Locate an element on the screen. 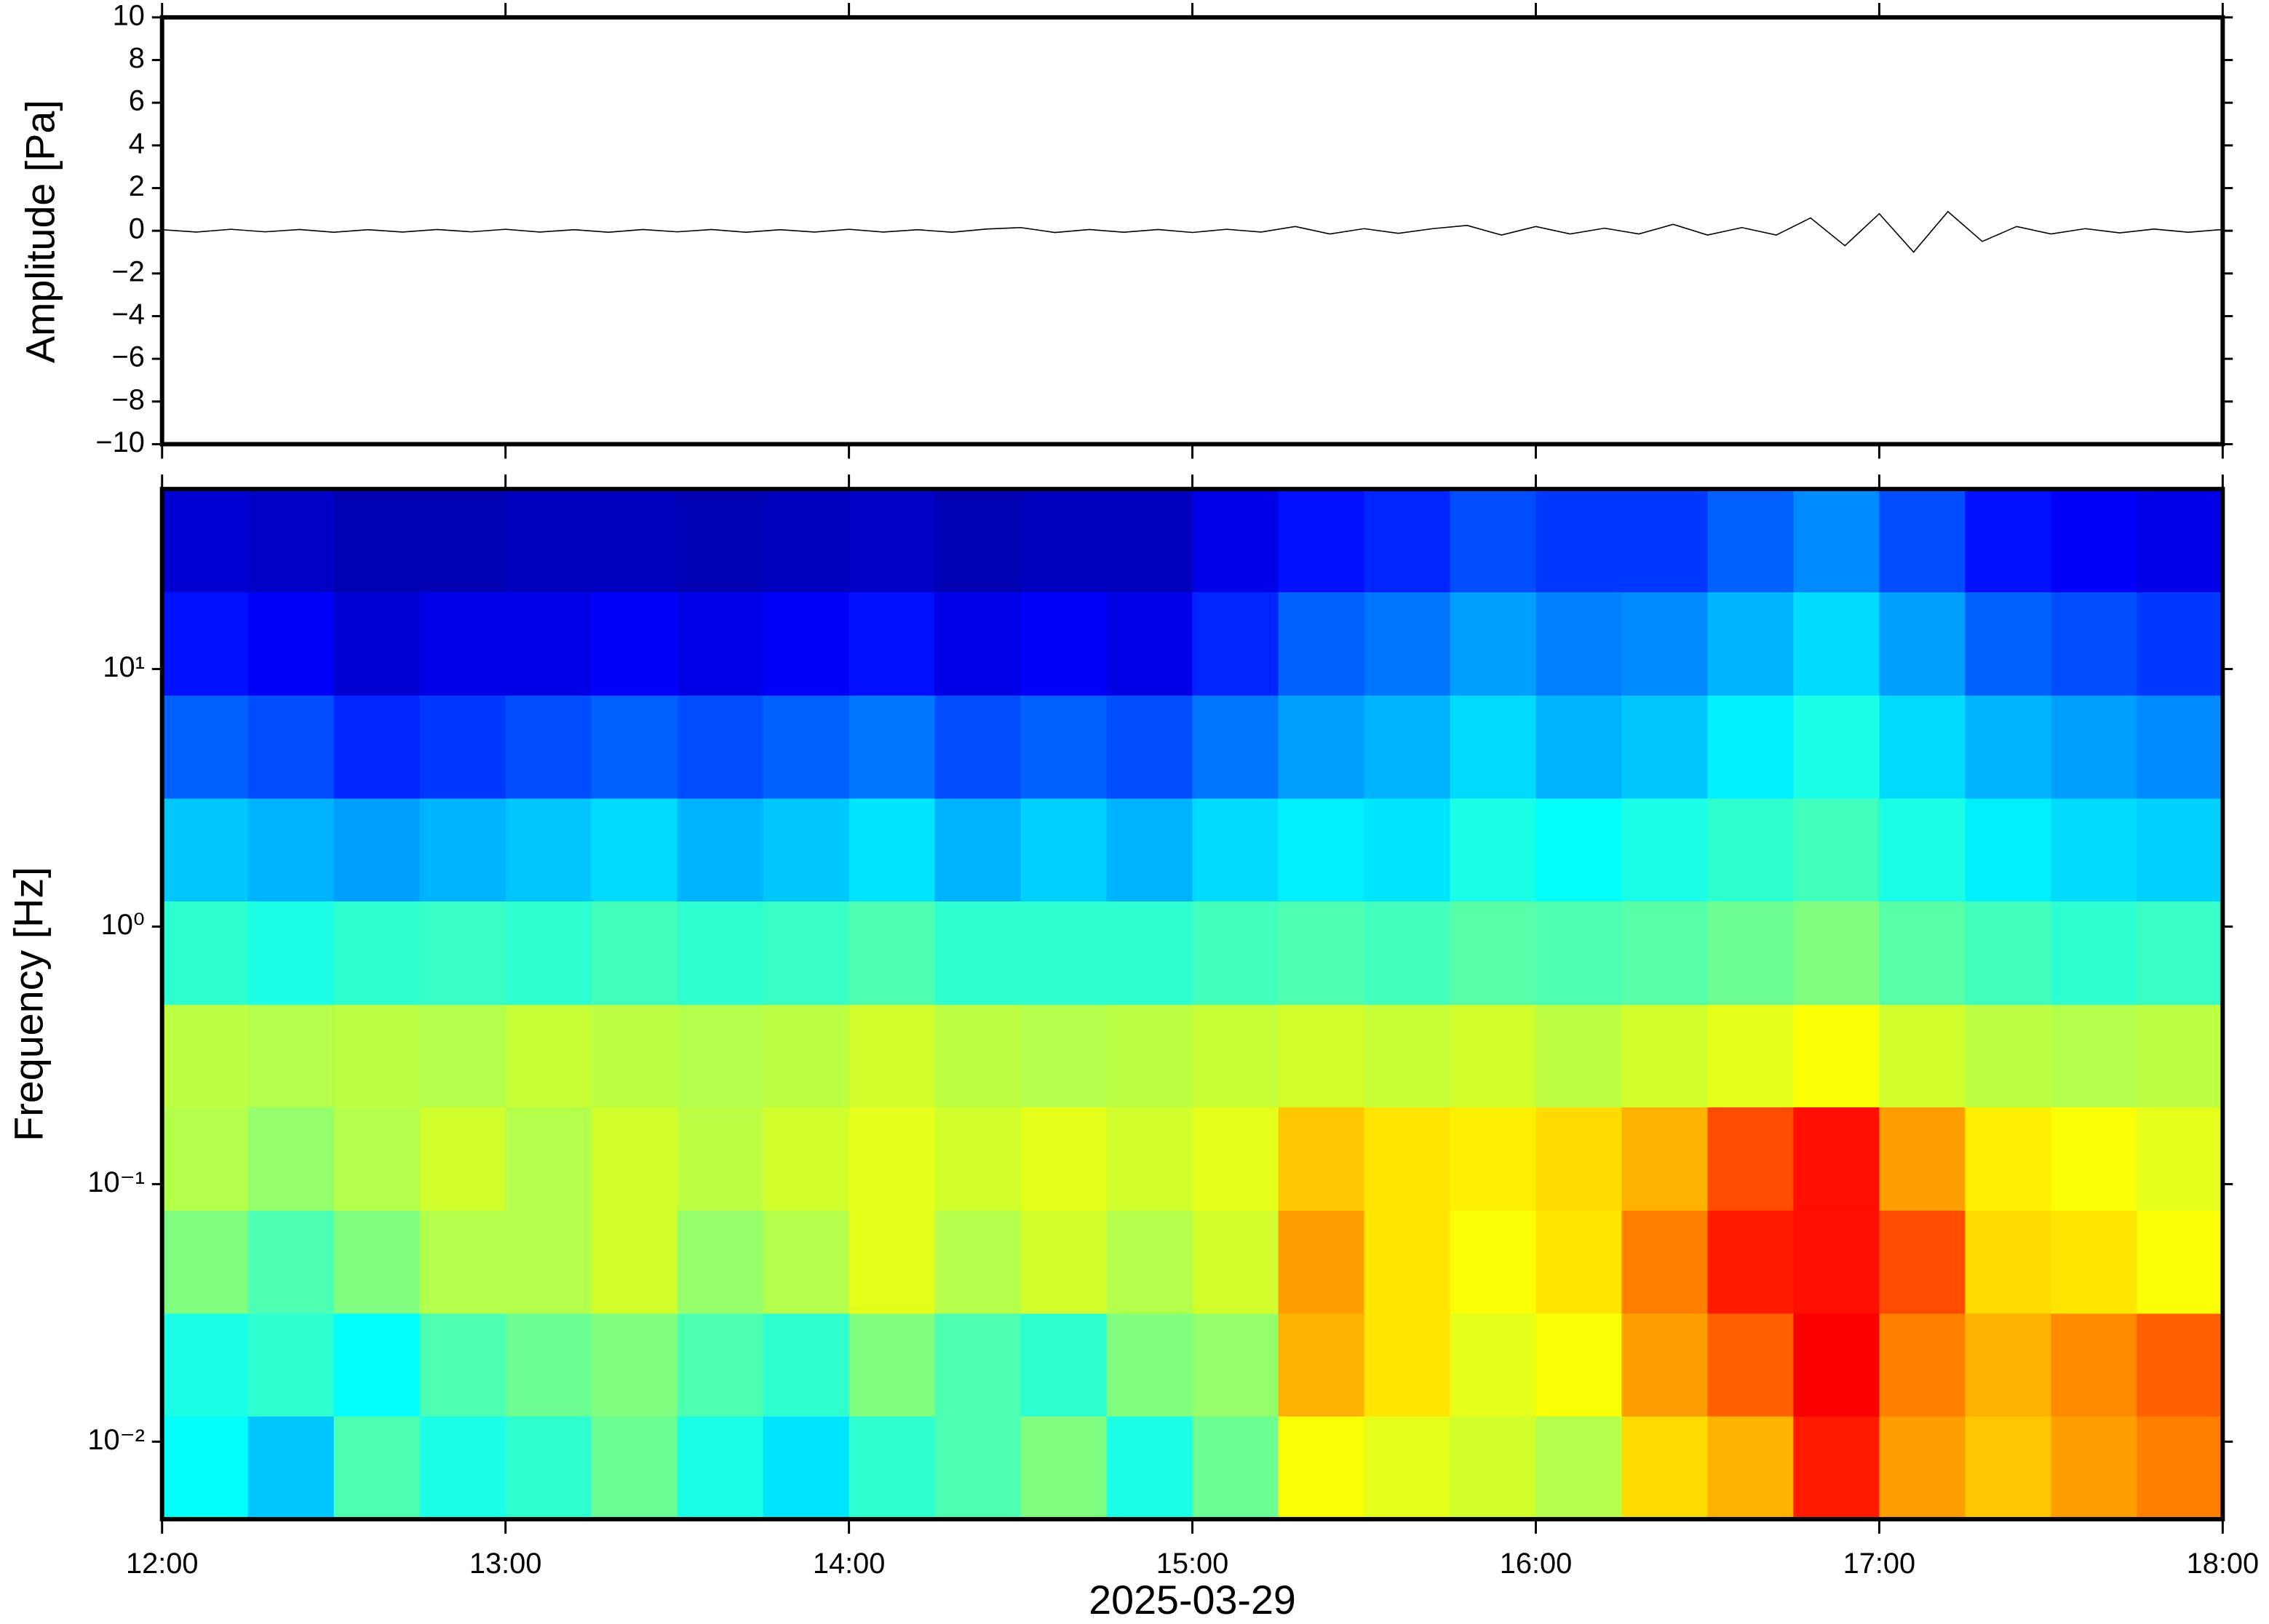 This screenshot has height=1624, width=2269. y-tick-label: −8 is located at coordinates (128, 399).